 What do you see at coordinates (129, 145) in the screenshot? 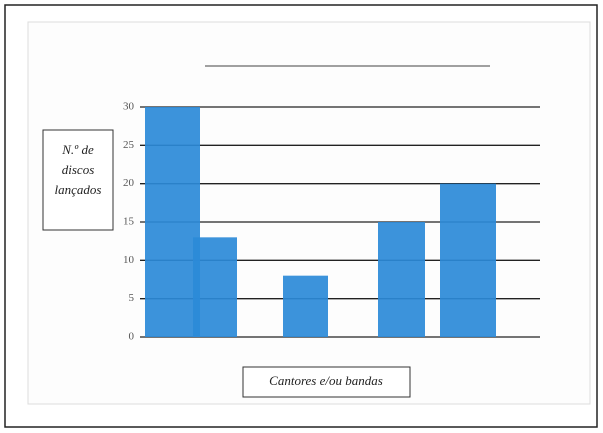
I see `y-tick-label: 25` at bounding box center [129, 145].